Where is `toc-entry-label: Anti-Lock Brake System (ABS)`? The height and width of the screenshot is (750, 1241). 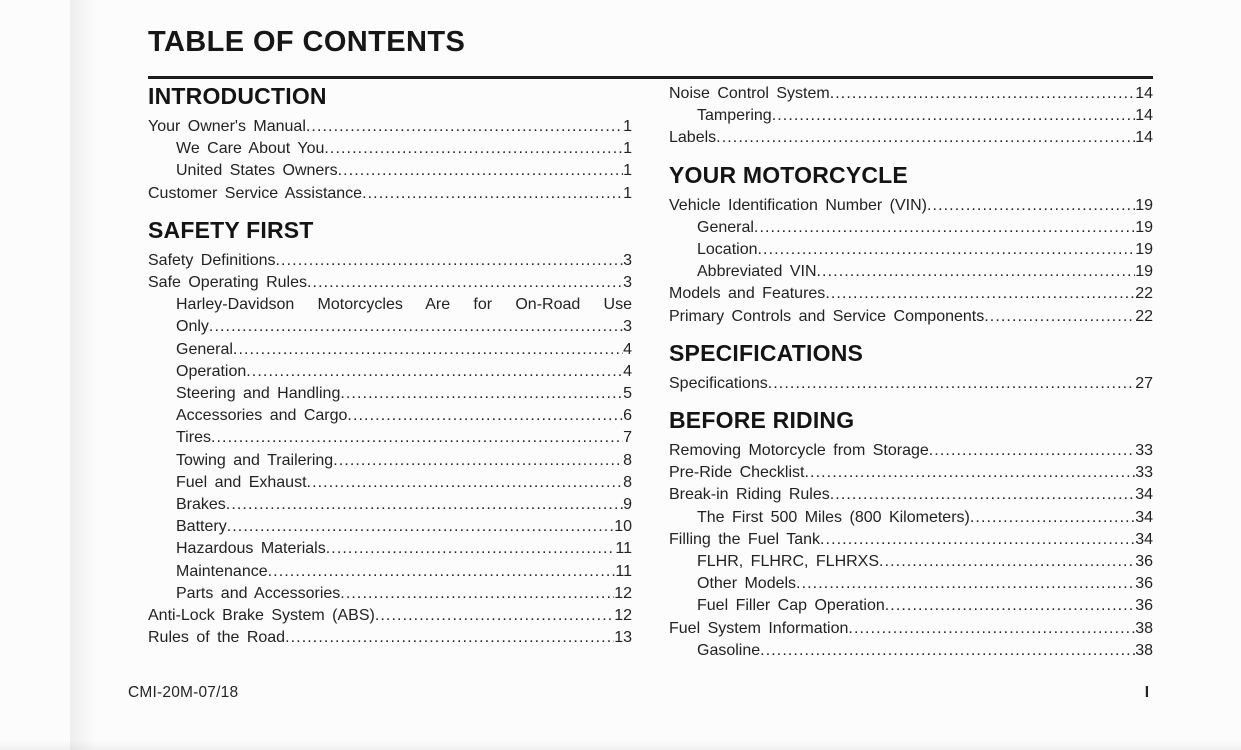 toc-entry-label: Anti-Lock Brake System (ABS) is located at coordinates (261, 616).